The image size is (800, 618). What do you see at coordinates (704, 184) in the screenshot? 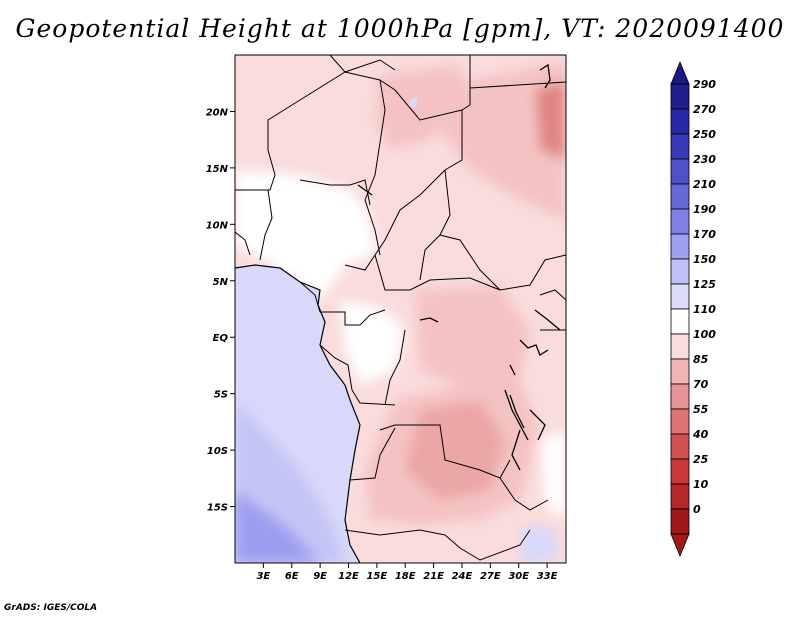
I see `colorbar-label: 210` at bounding box center [704, 184].